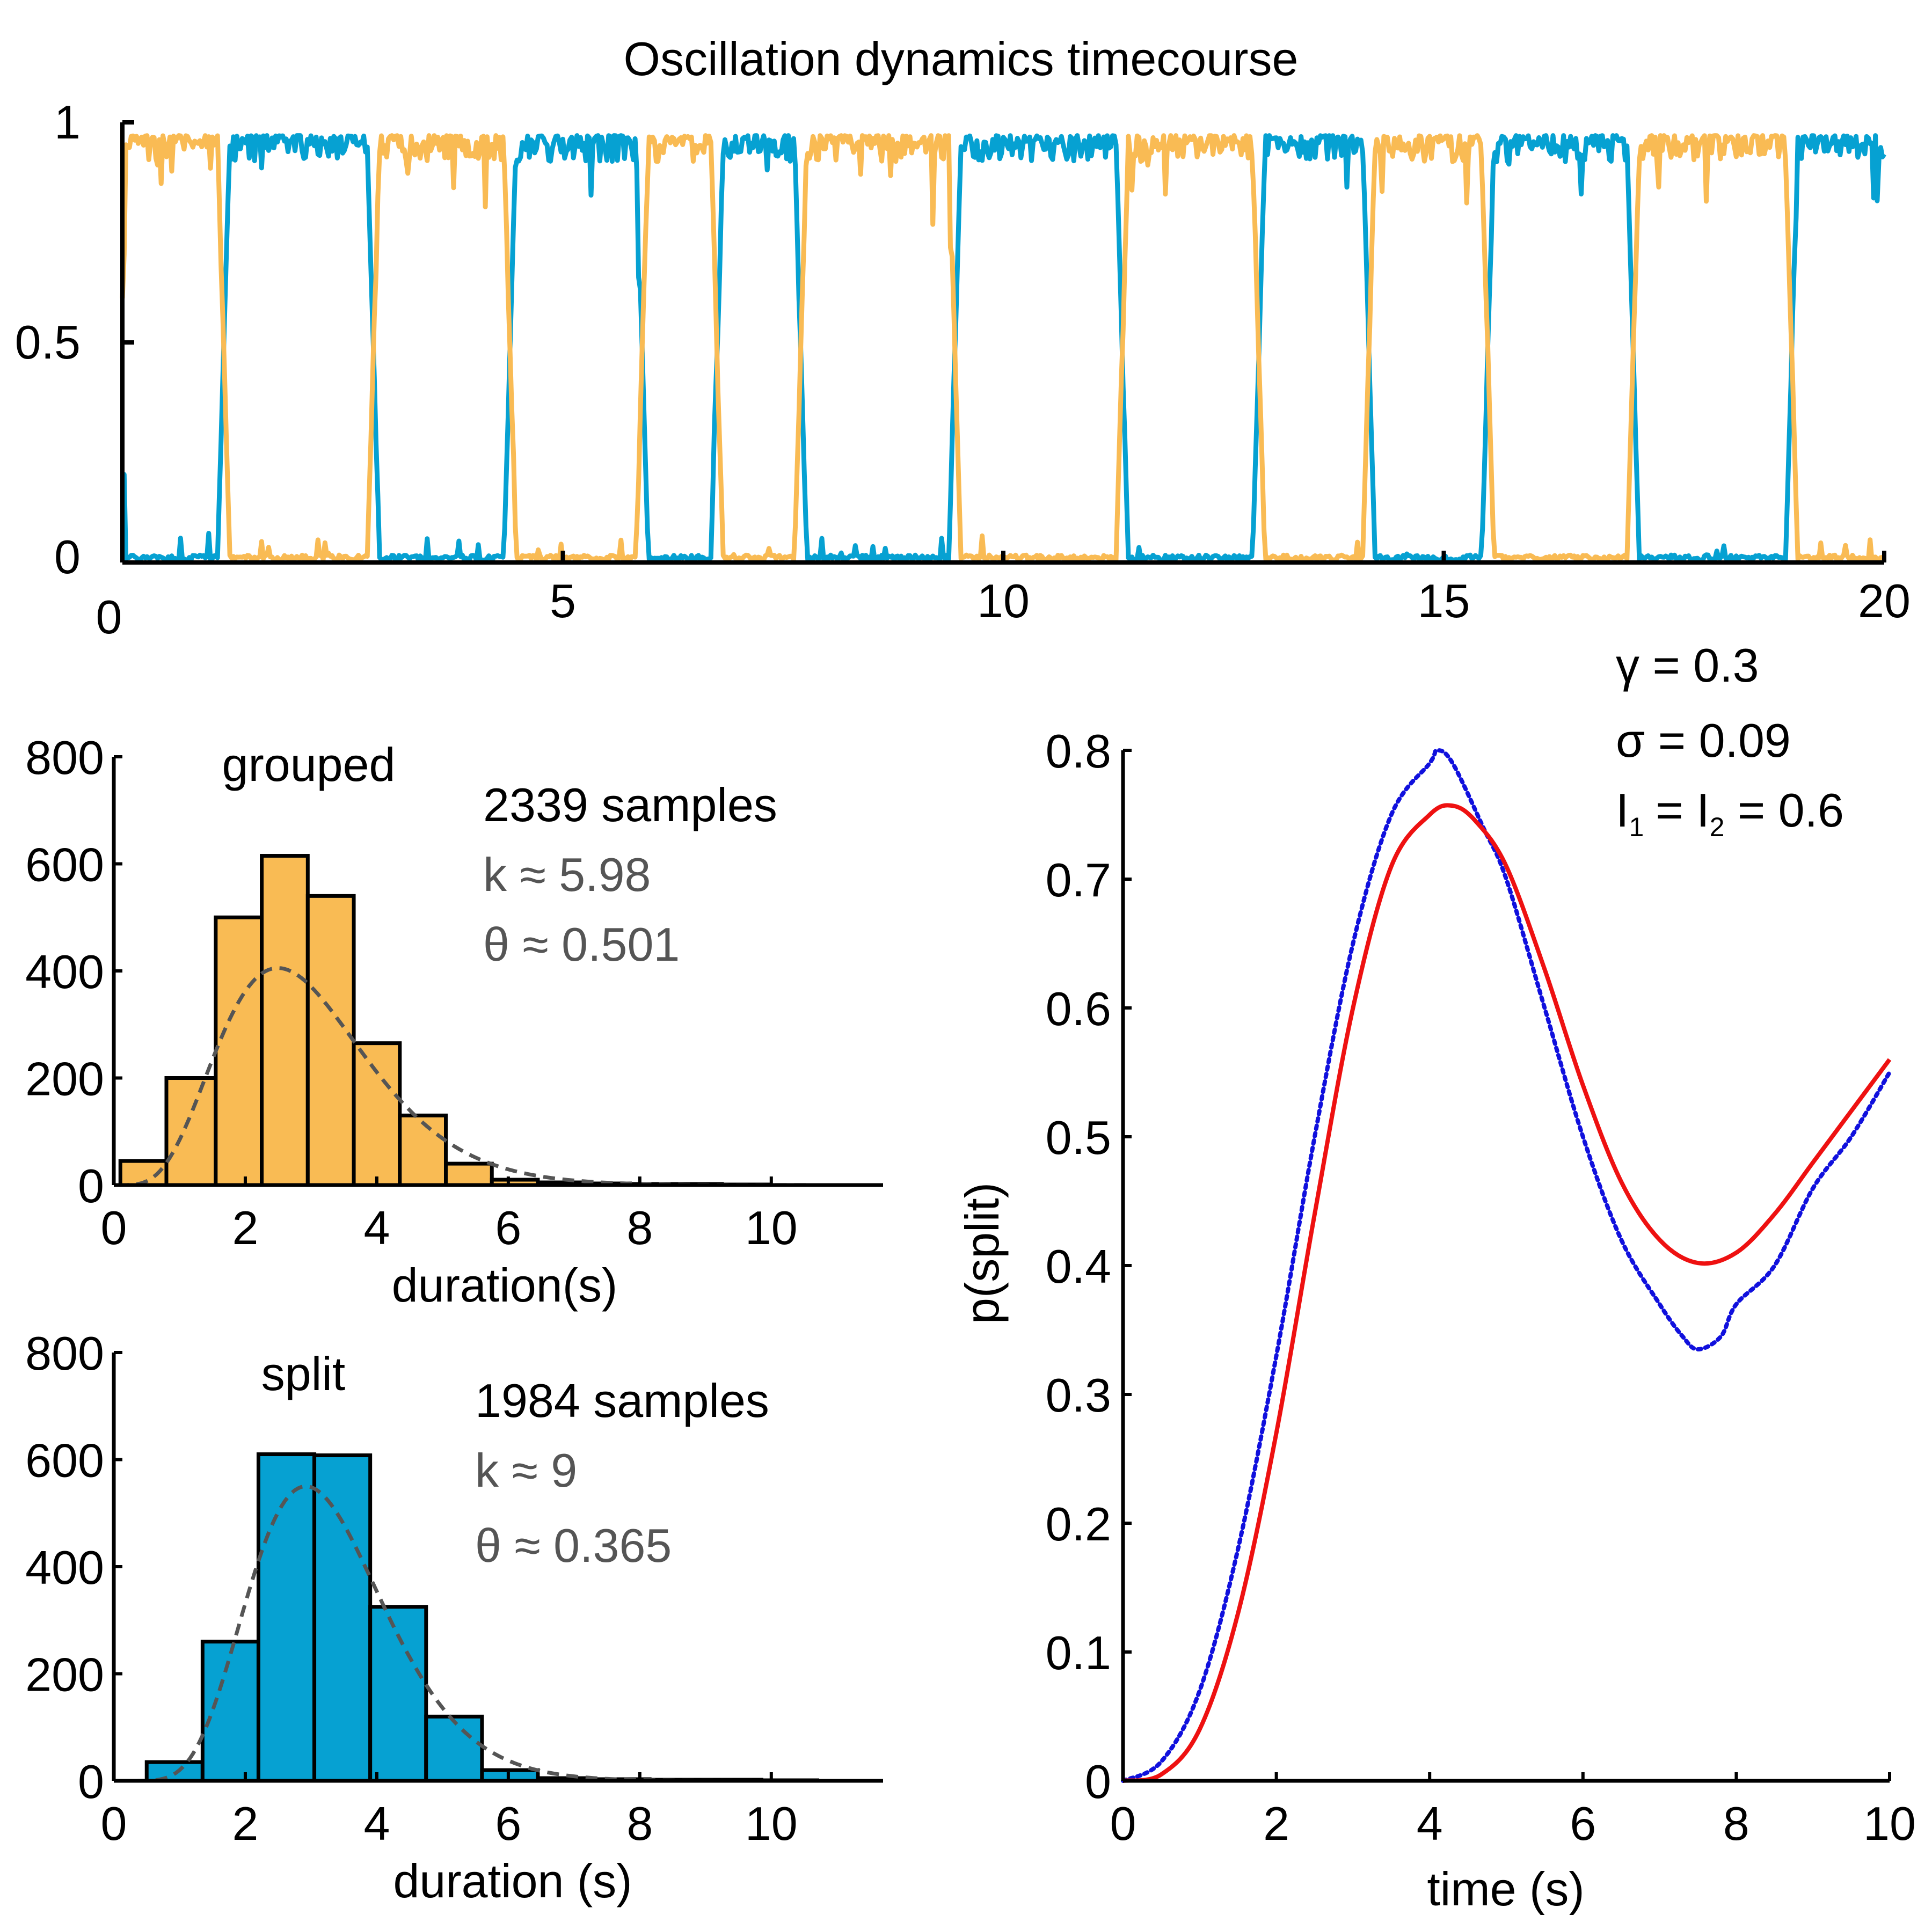 The image size is (1932, 1915). What do you see at coordinates (114, 1227) in the screenshot?
I see `grouped-x-tick-label: 0` at bounding box center [114, 1227].